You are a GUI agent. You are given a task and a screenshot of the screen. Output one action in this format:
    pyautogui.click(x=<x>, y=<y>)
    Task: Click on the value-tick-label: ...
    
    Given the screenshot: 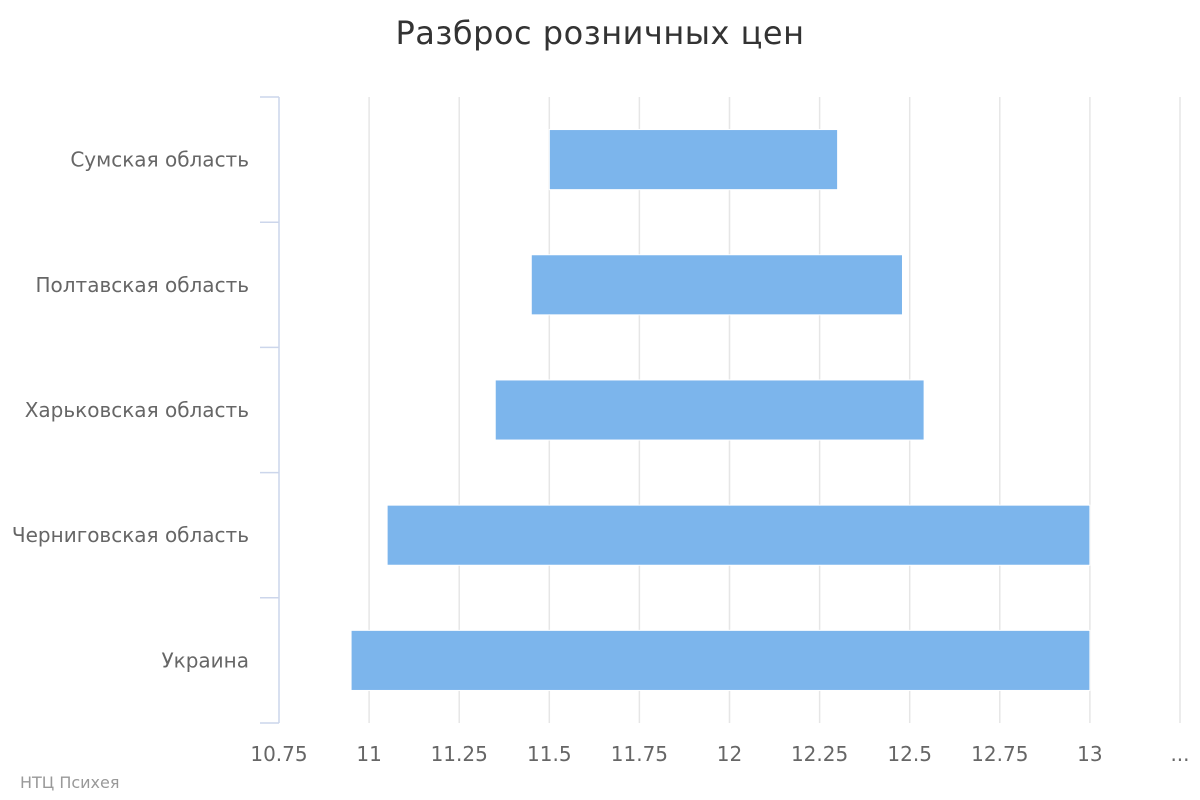 What is the action you would take?
    pyautogui.click(x=1179, y=754)
    